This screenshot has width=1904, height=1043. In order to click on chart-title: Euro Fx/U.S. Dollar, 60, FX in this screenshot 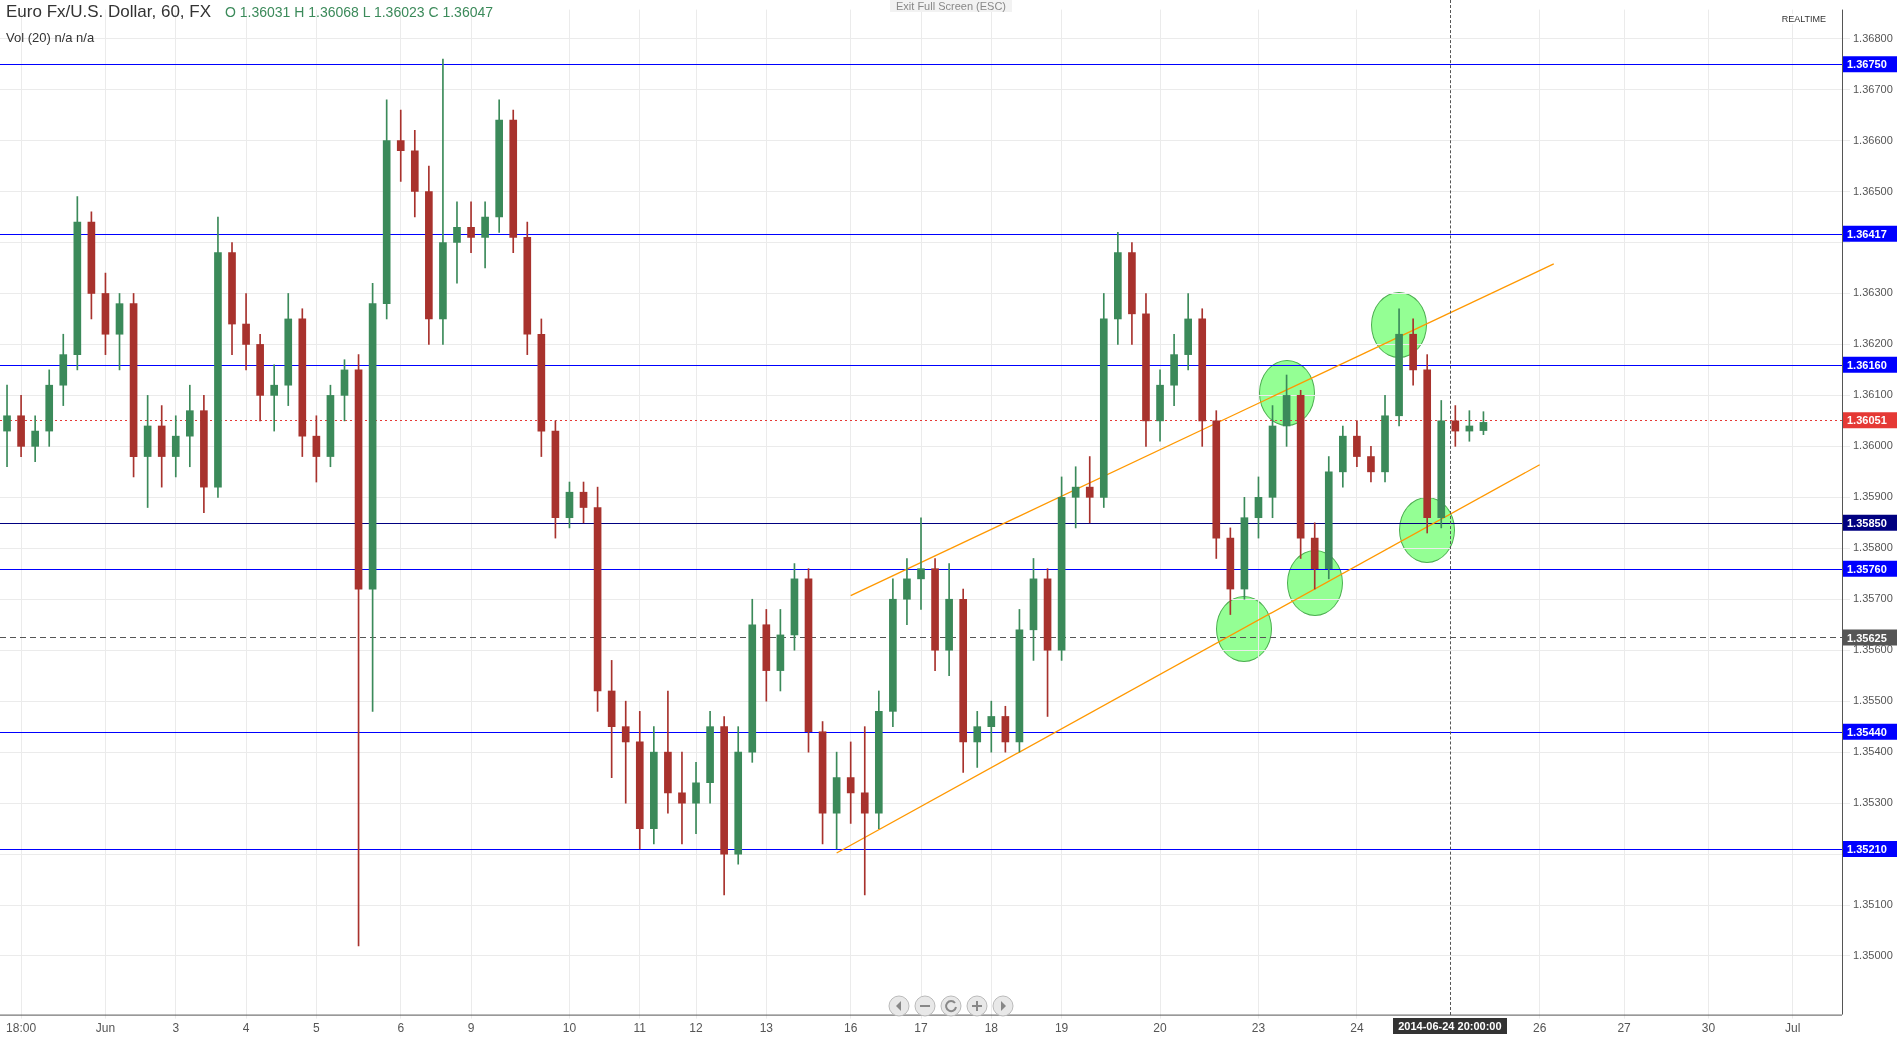, I will do `click(109, 11)`.